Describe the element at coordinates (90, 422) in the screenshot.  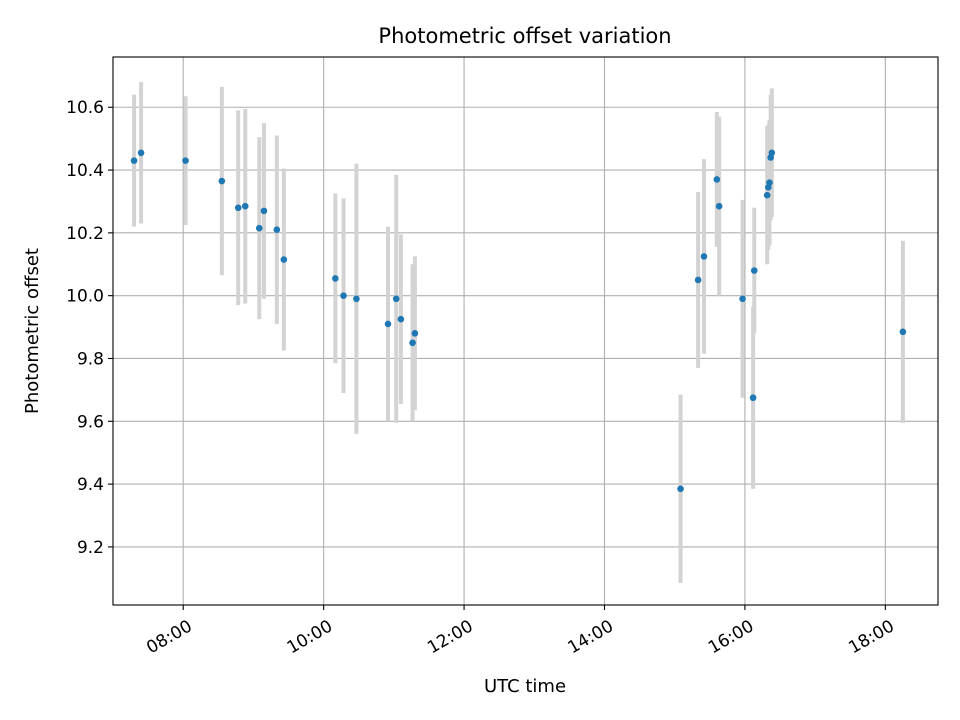
I see `y-tick-label: 9.6` at that location.